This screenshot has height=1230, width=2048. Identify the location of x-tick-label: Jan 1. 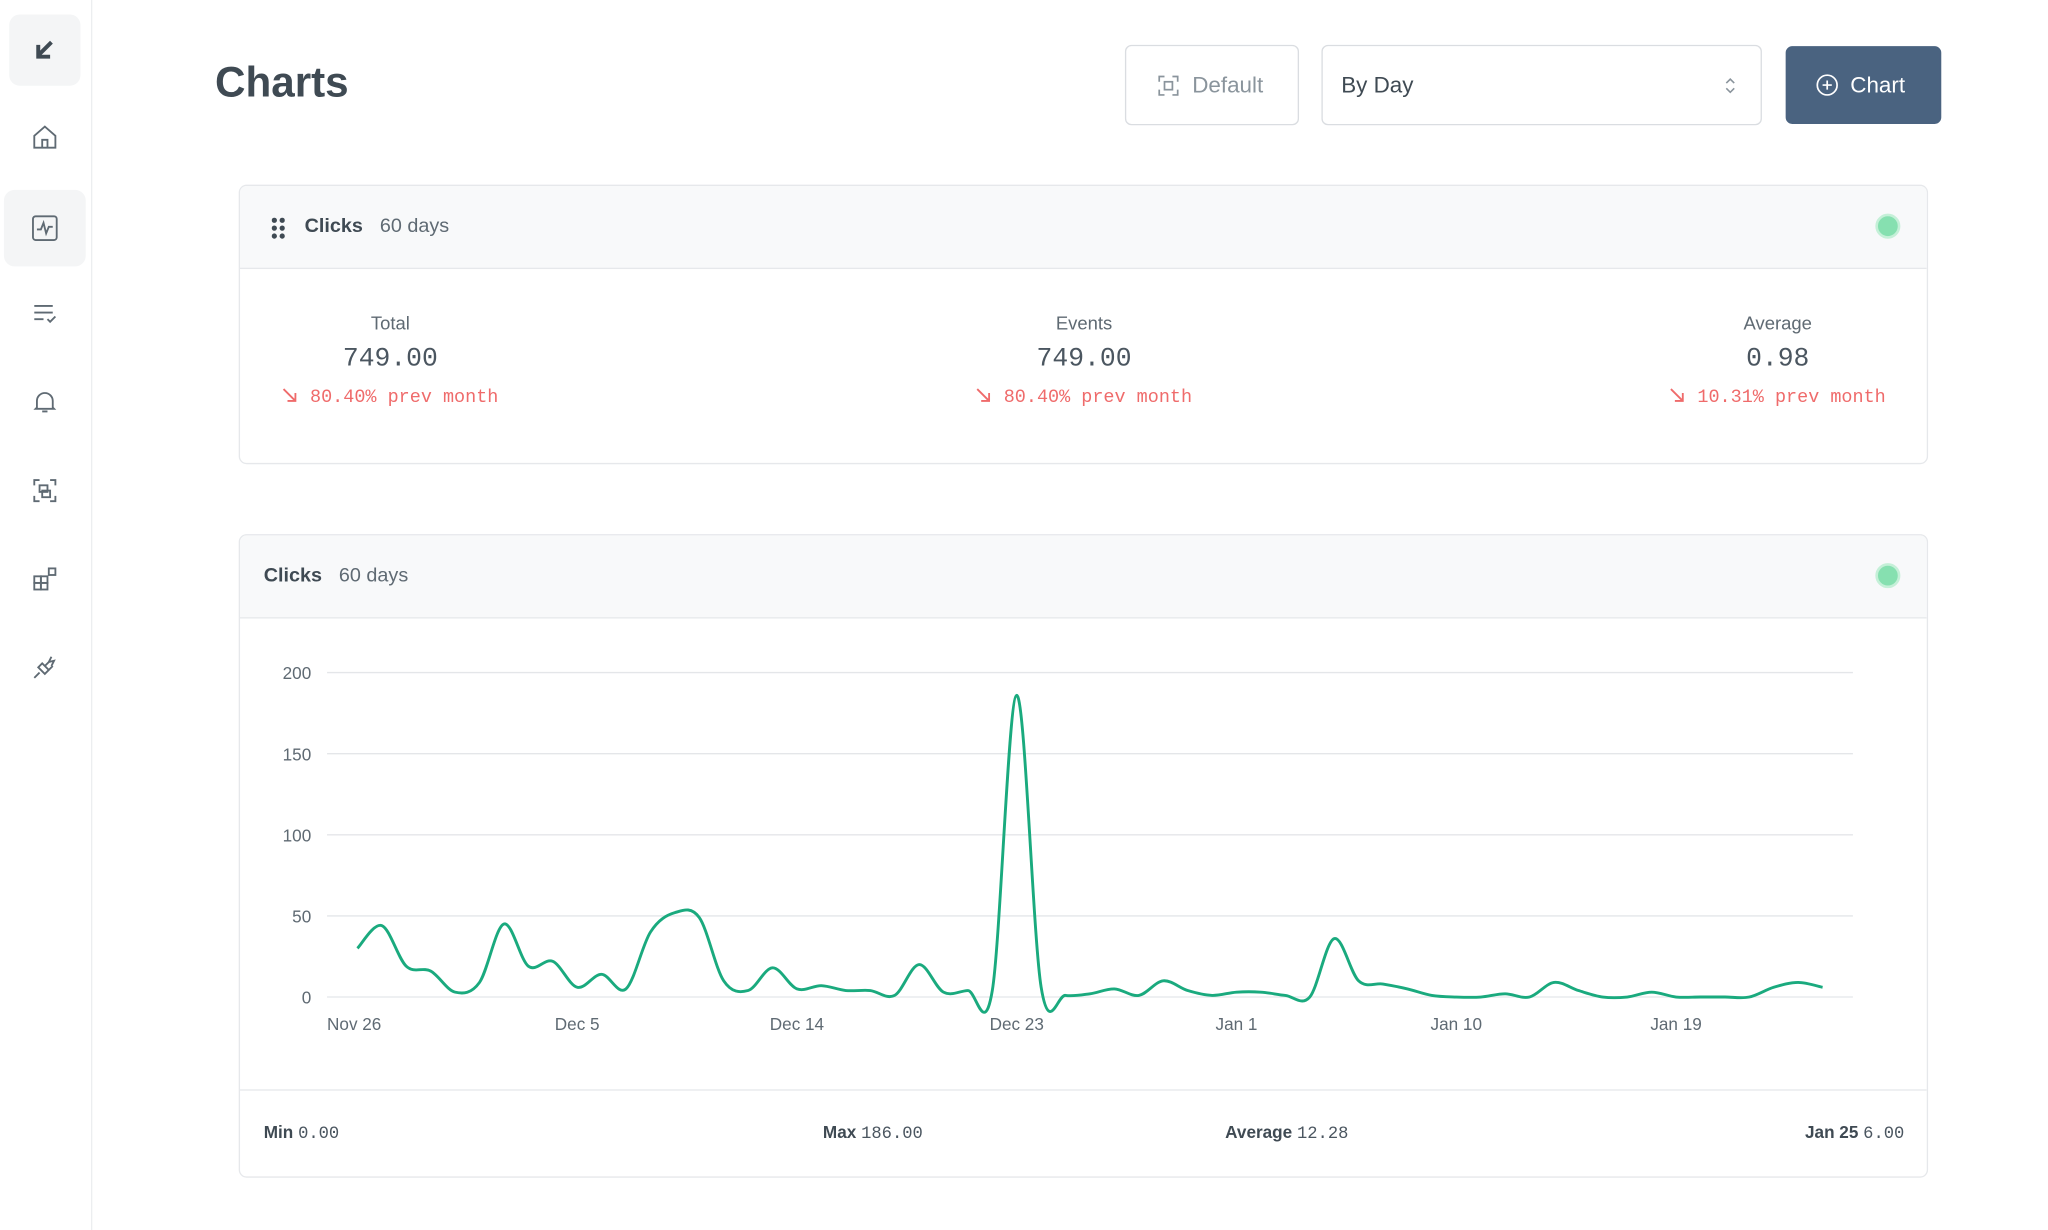
(1237, 1024).